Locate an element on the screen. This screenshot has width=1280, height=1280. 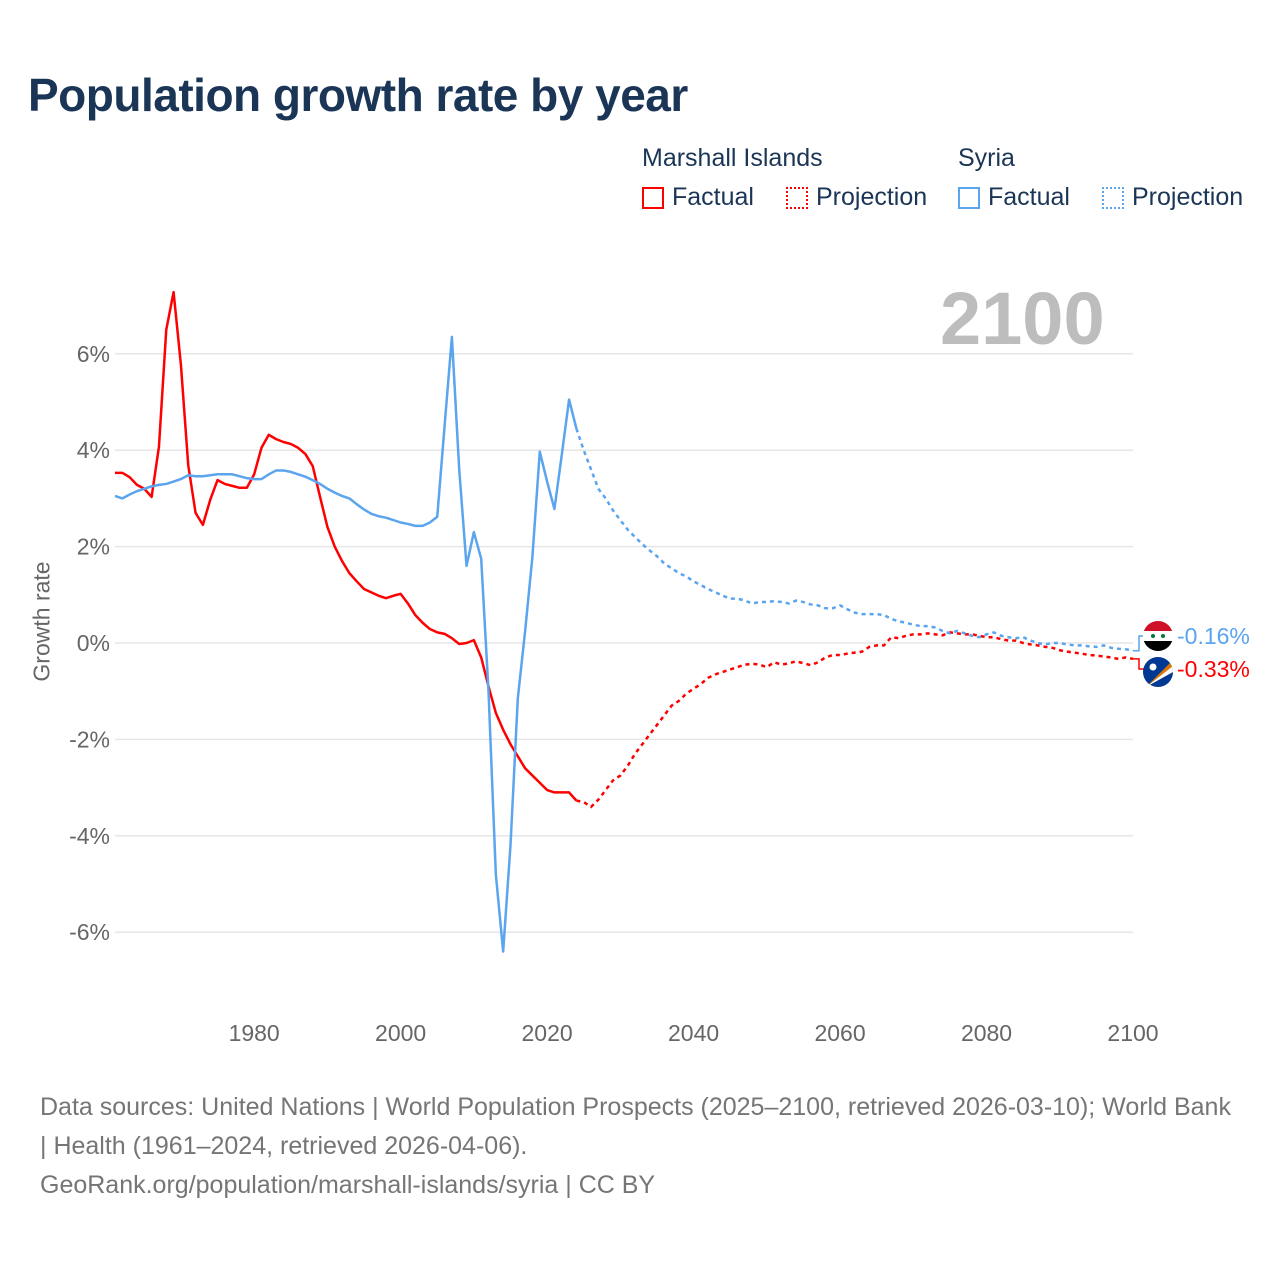
y-tick-label: -2% is located at coordinates (89, 739).